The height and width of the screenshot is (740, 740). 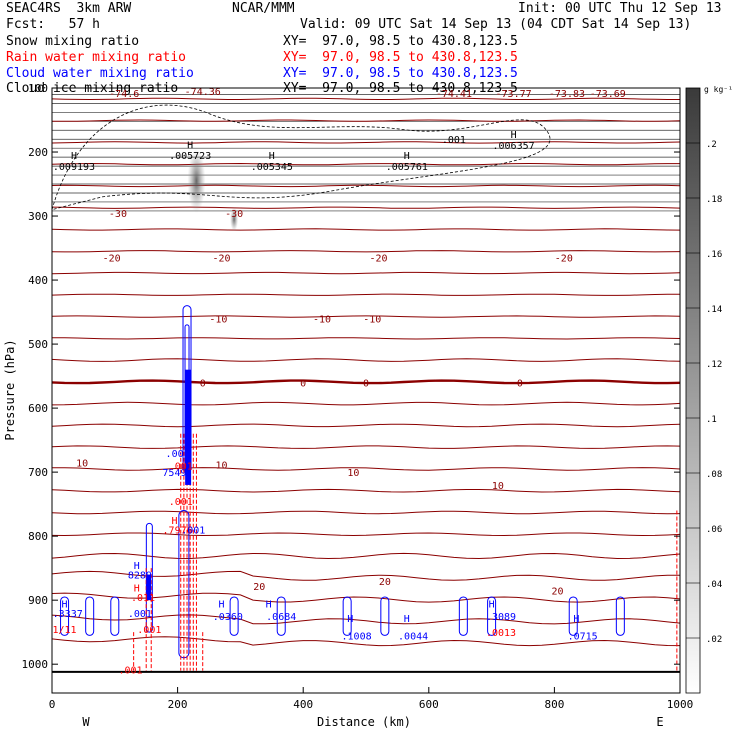 I want to click on maximum-label: .3337, so click(x=68, y=614).